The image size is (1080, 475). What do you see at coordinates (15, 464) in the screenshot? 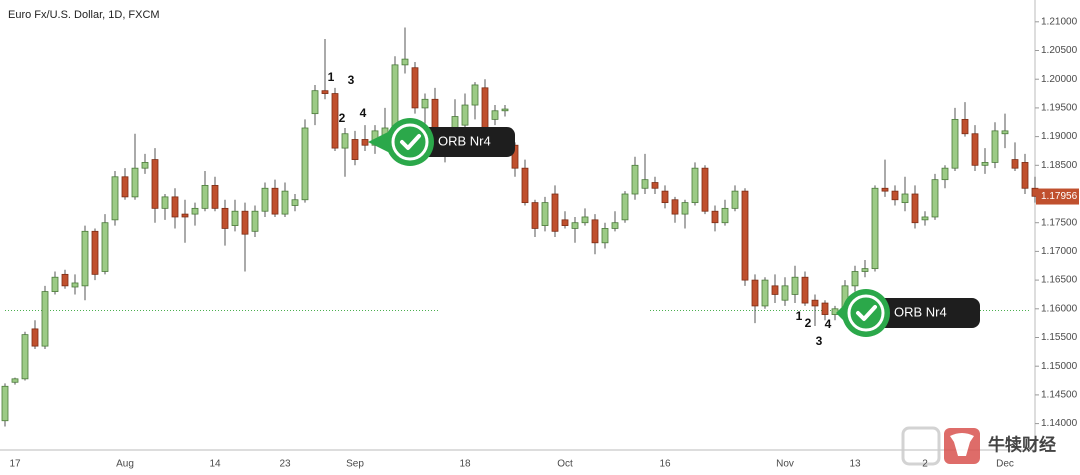
I see `x-tick-label: 17` at bounding box center [15, 464].